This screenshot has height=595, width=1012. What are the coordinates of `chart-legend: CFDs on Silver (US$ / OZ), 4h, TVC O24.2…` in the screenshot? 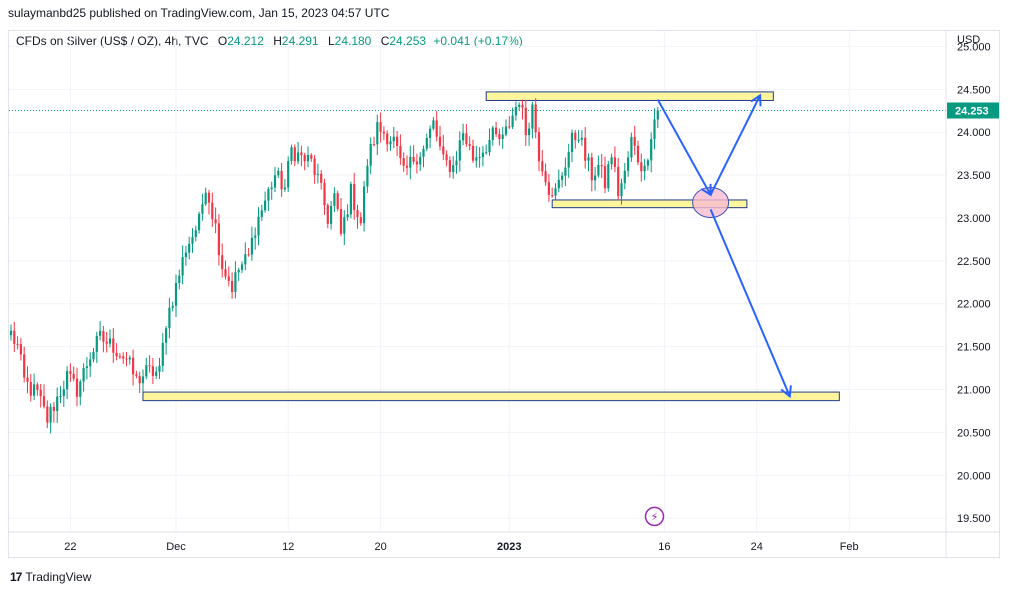 It's located at (269, 41).